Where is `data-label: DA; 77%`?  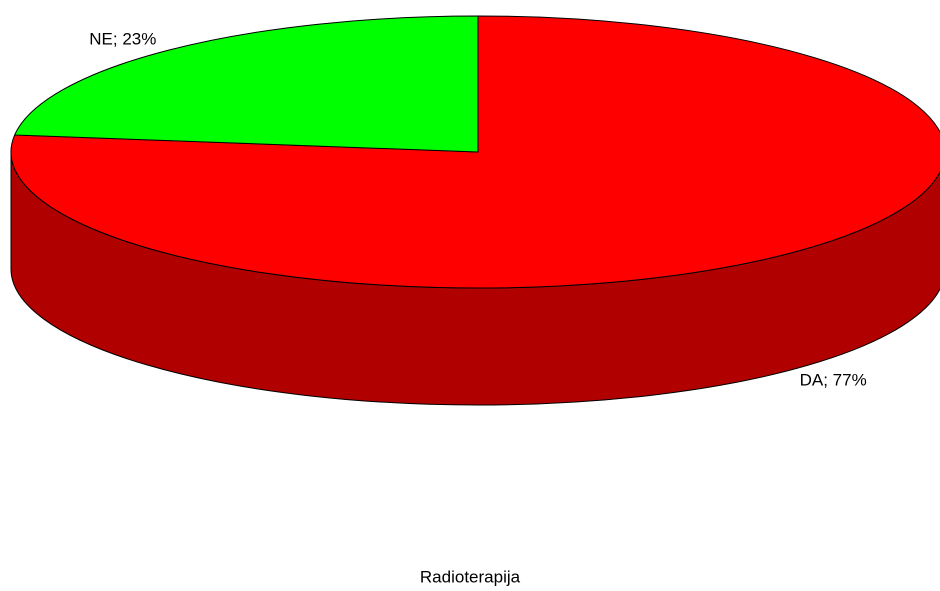
data-label: DA; 77% is located at coordinates (833, 380).